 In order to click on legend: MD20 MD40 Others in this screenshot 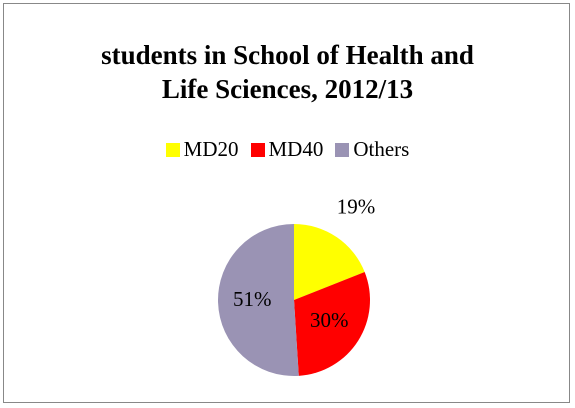, I will do `click(287, 150)`.